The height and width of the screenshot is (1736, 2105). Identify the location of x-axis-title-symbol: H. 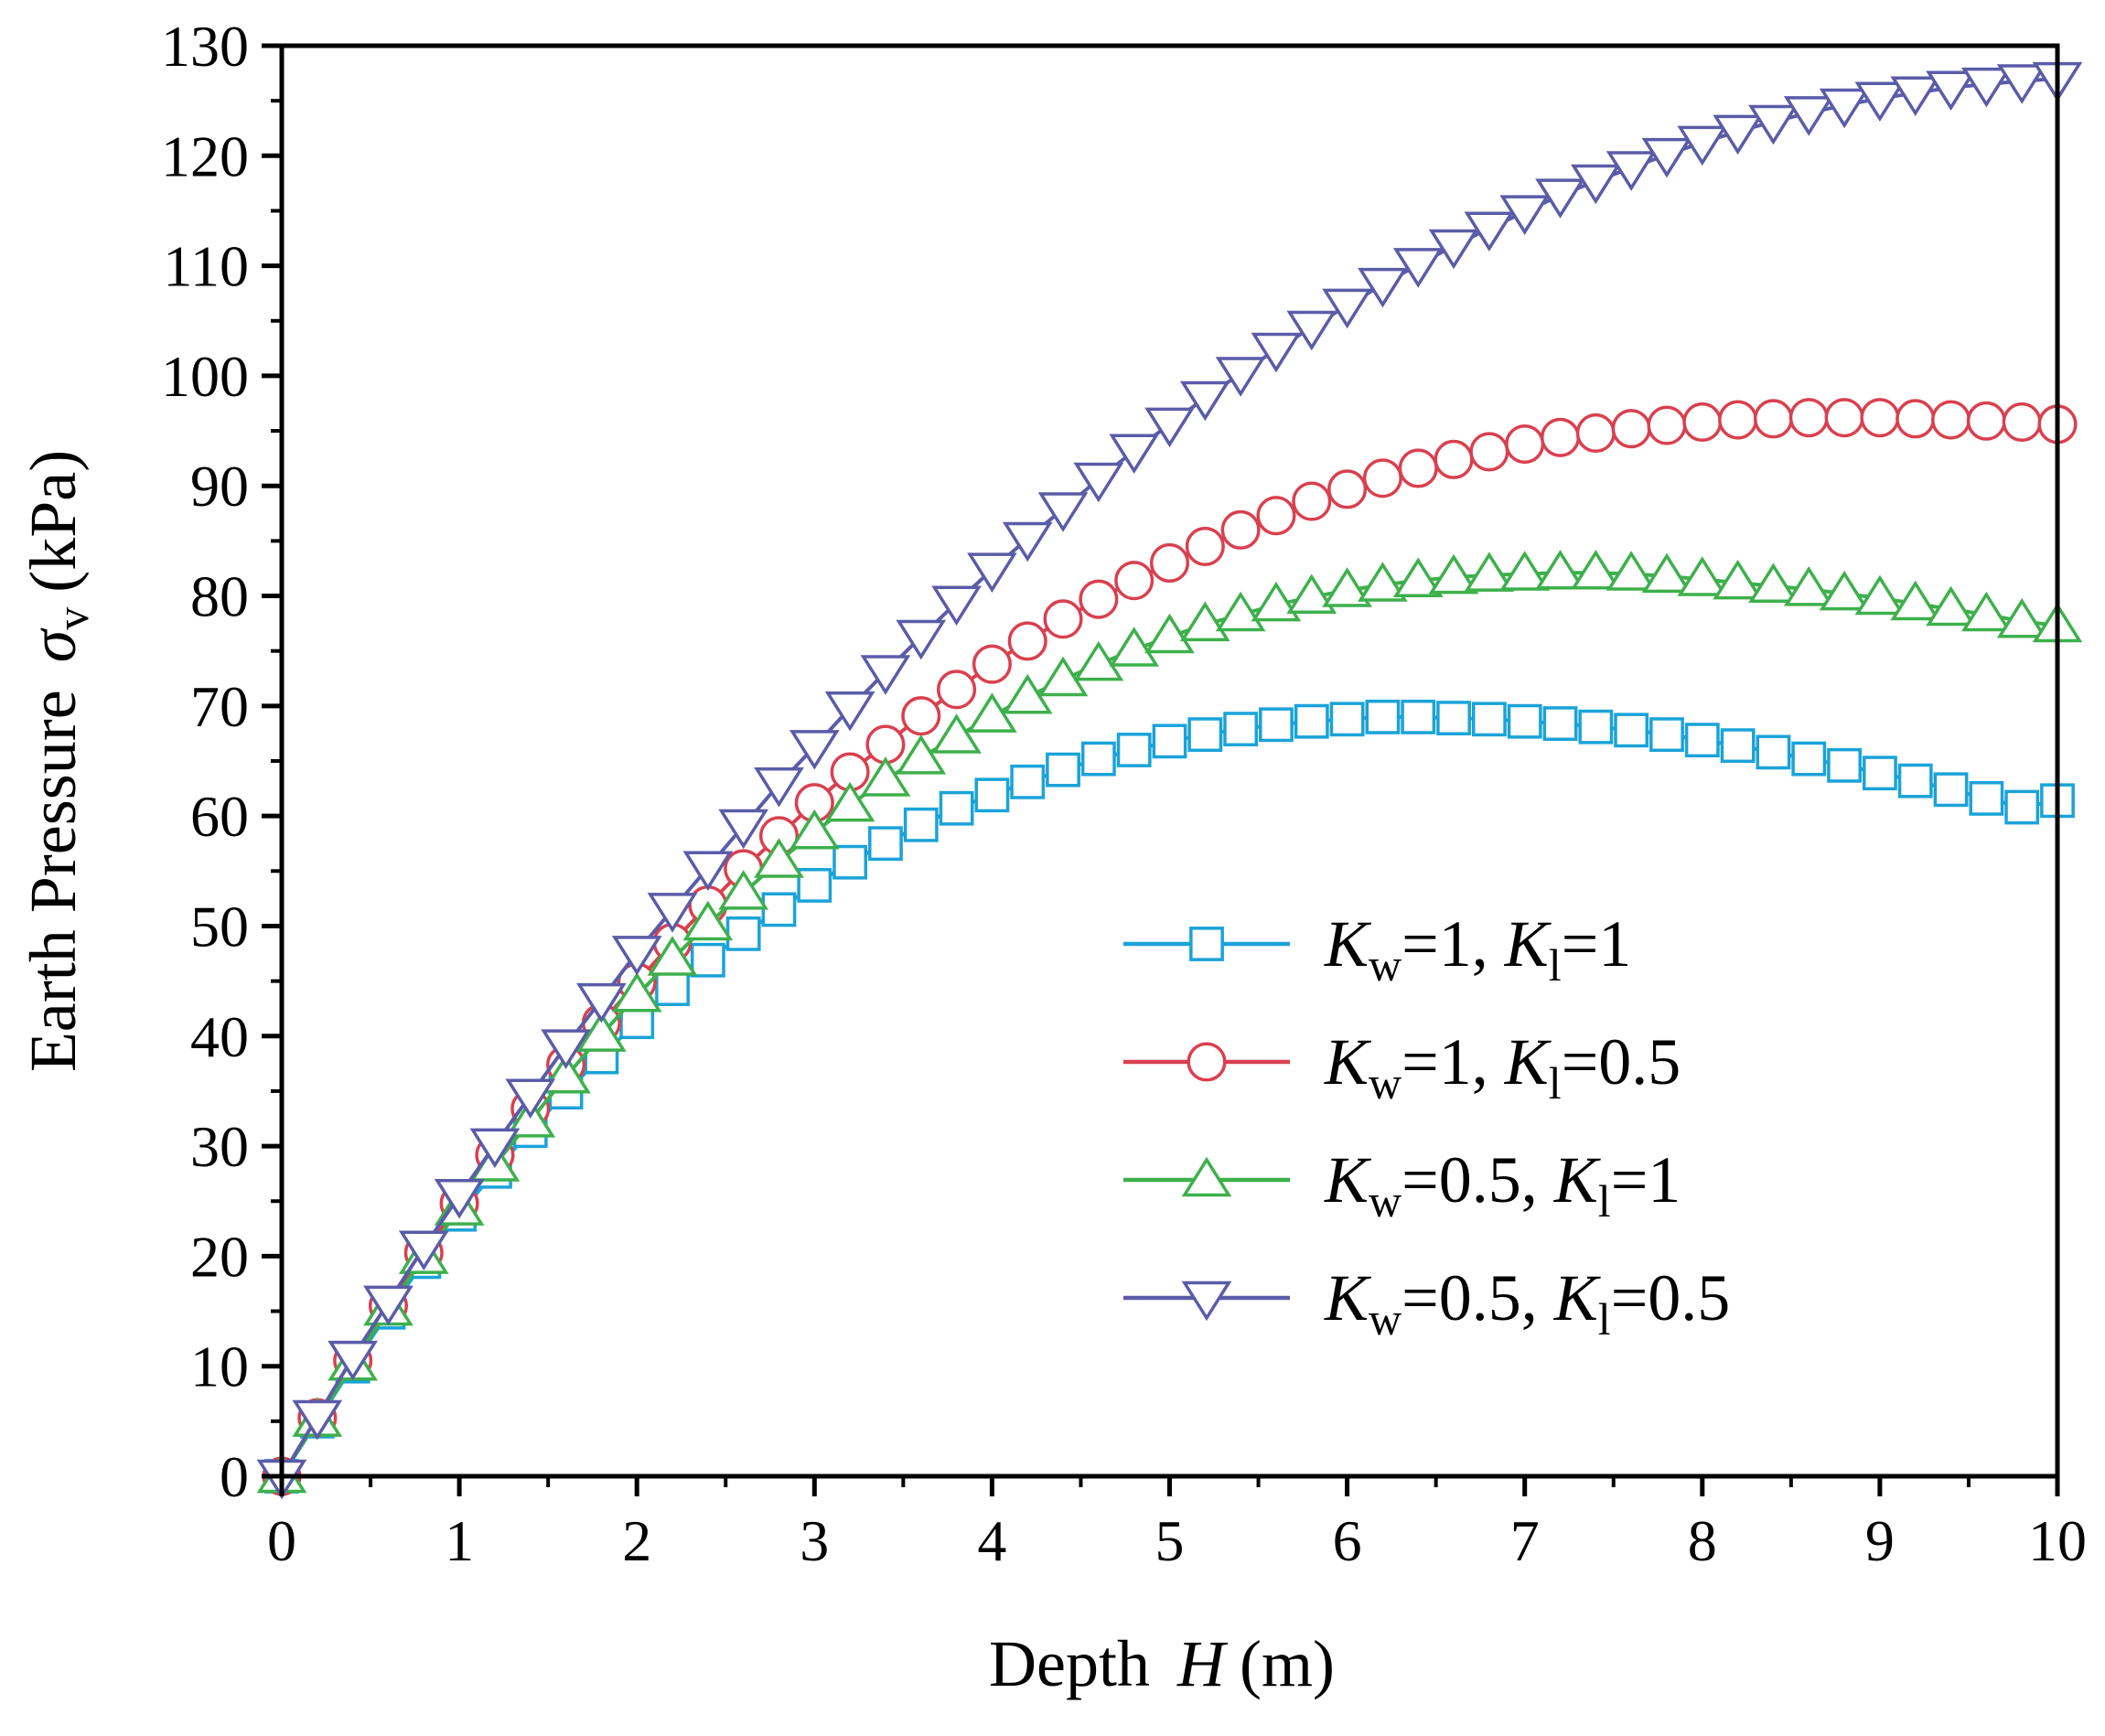
(1203, 1663).